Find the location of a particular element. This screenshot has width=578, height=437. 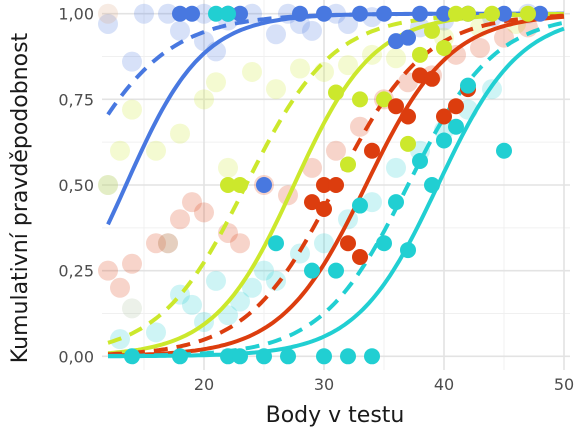

y-tick-label: 0,25 is located at coordinates (76, 271).